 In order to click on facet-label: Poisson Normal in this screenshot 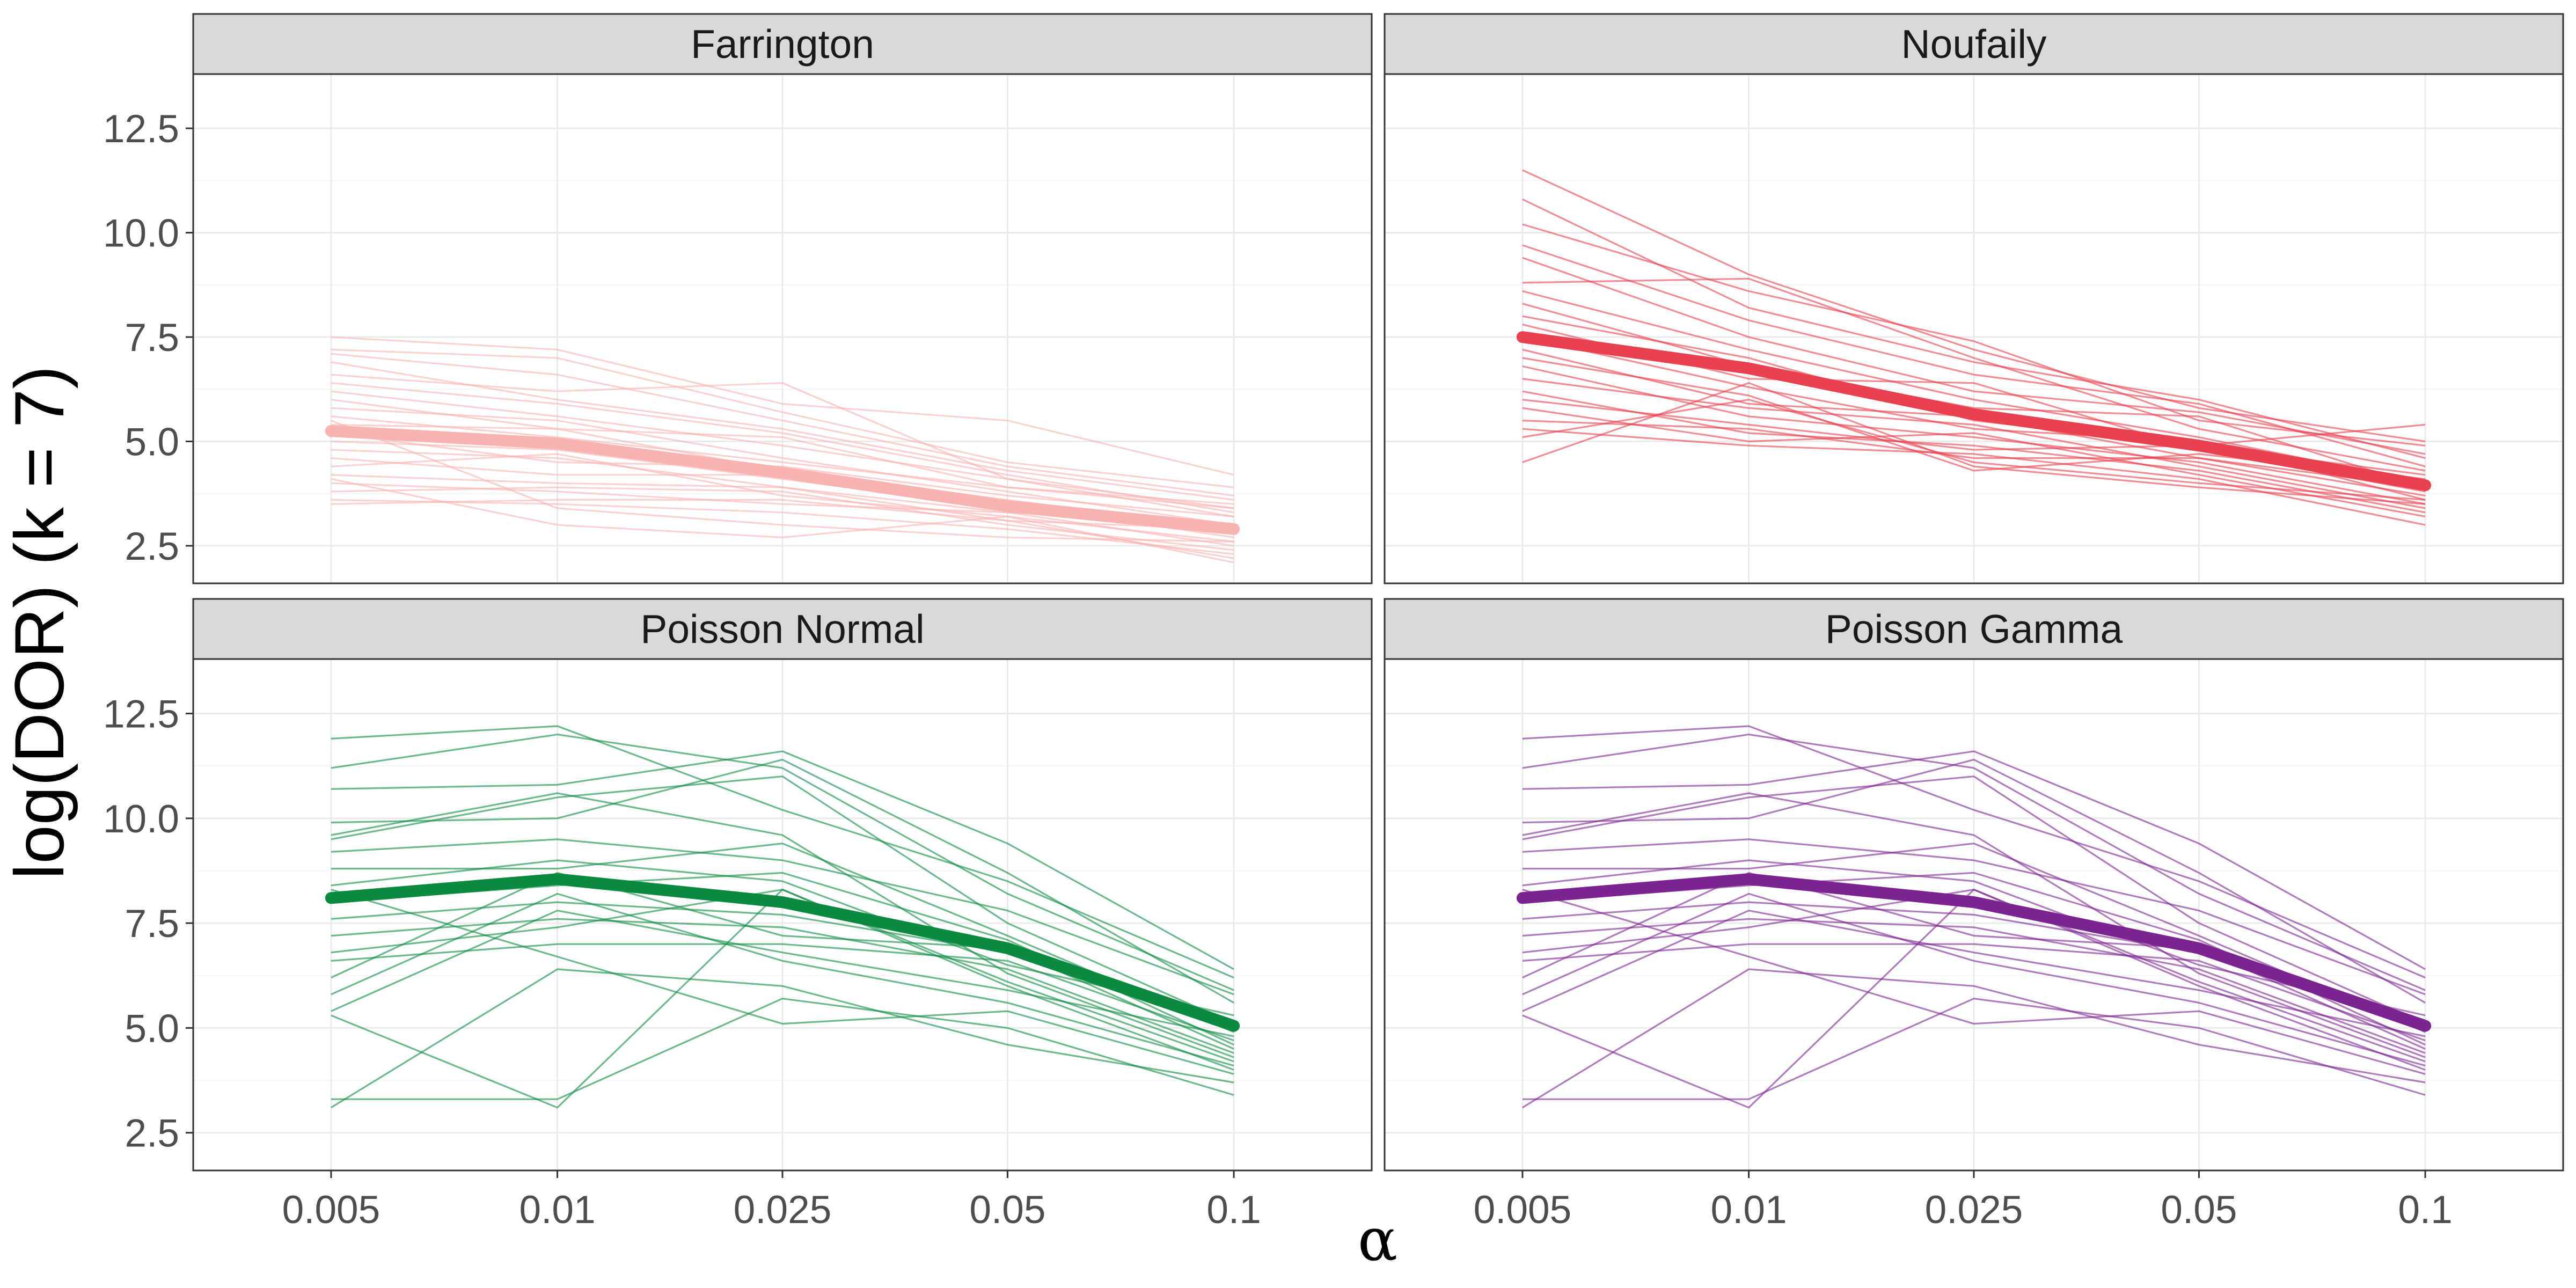, I will do `click(782, 629)`.